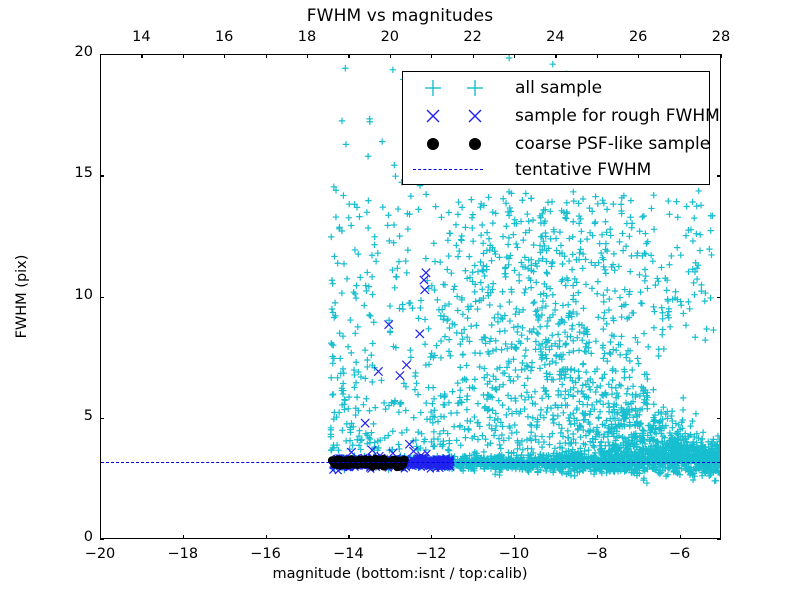  I want to click on tick-label: 14, so click(141, 37).